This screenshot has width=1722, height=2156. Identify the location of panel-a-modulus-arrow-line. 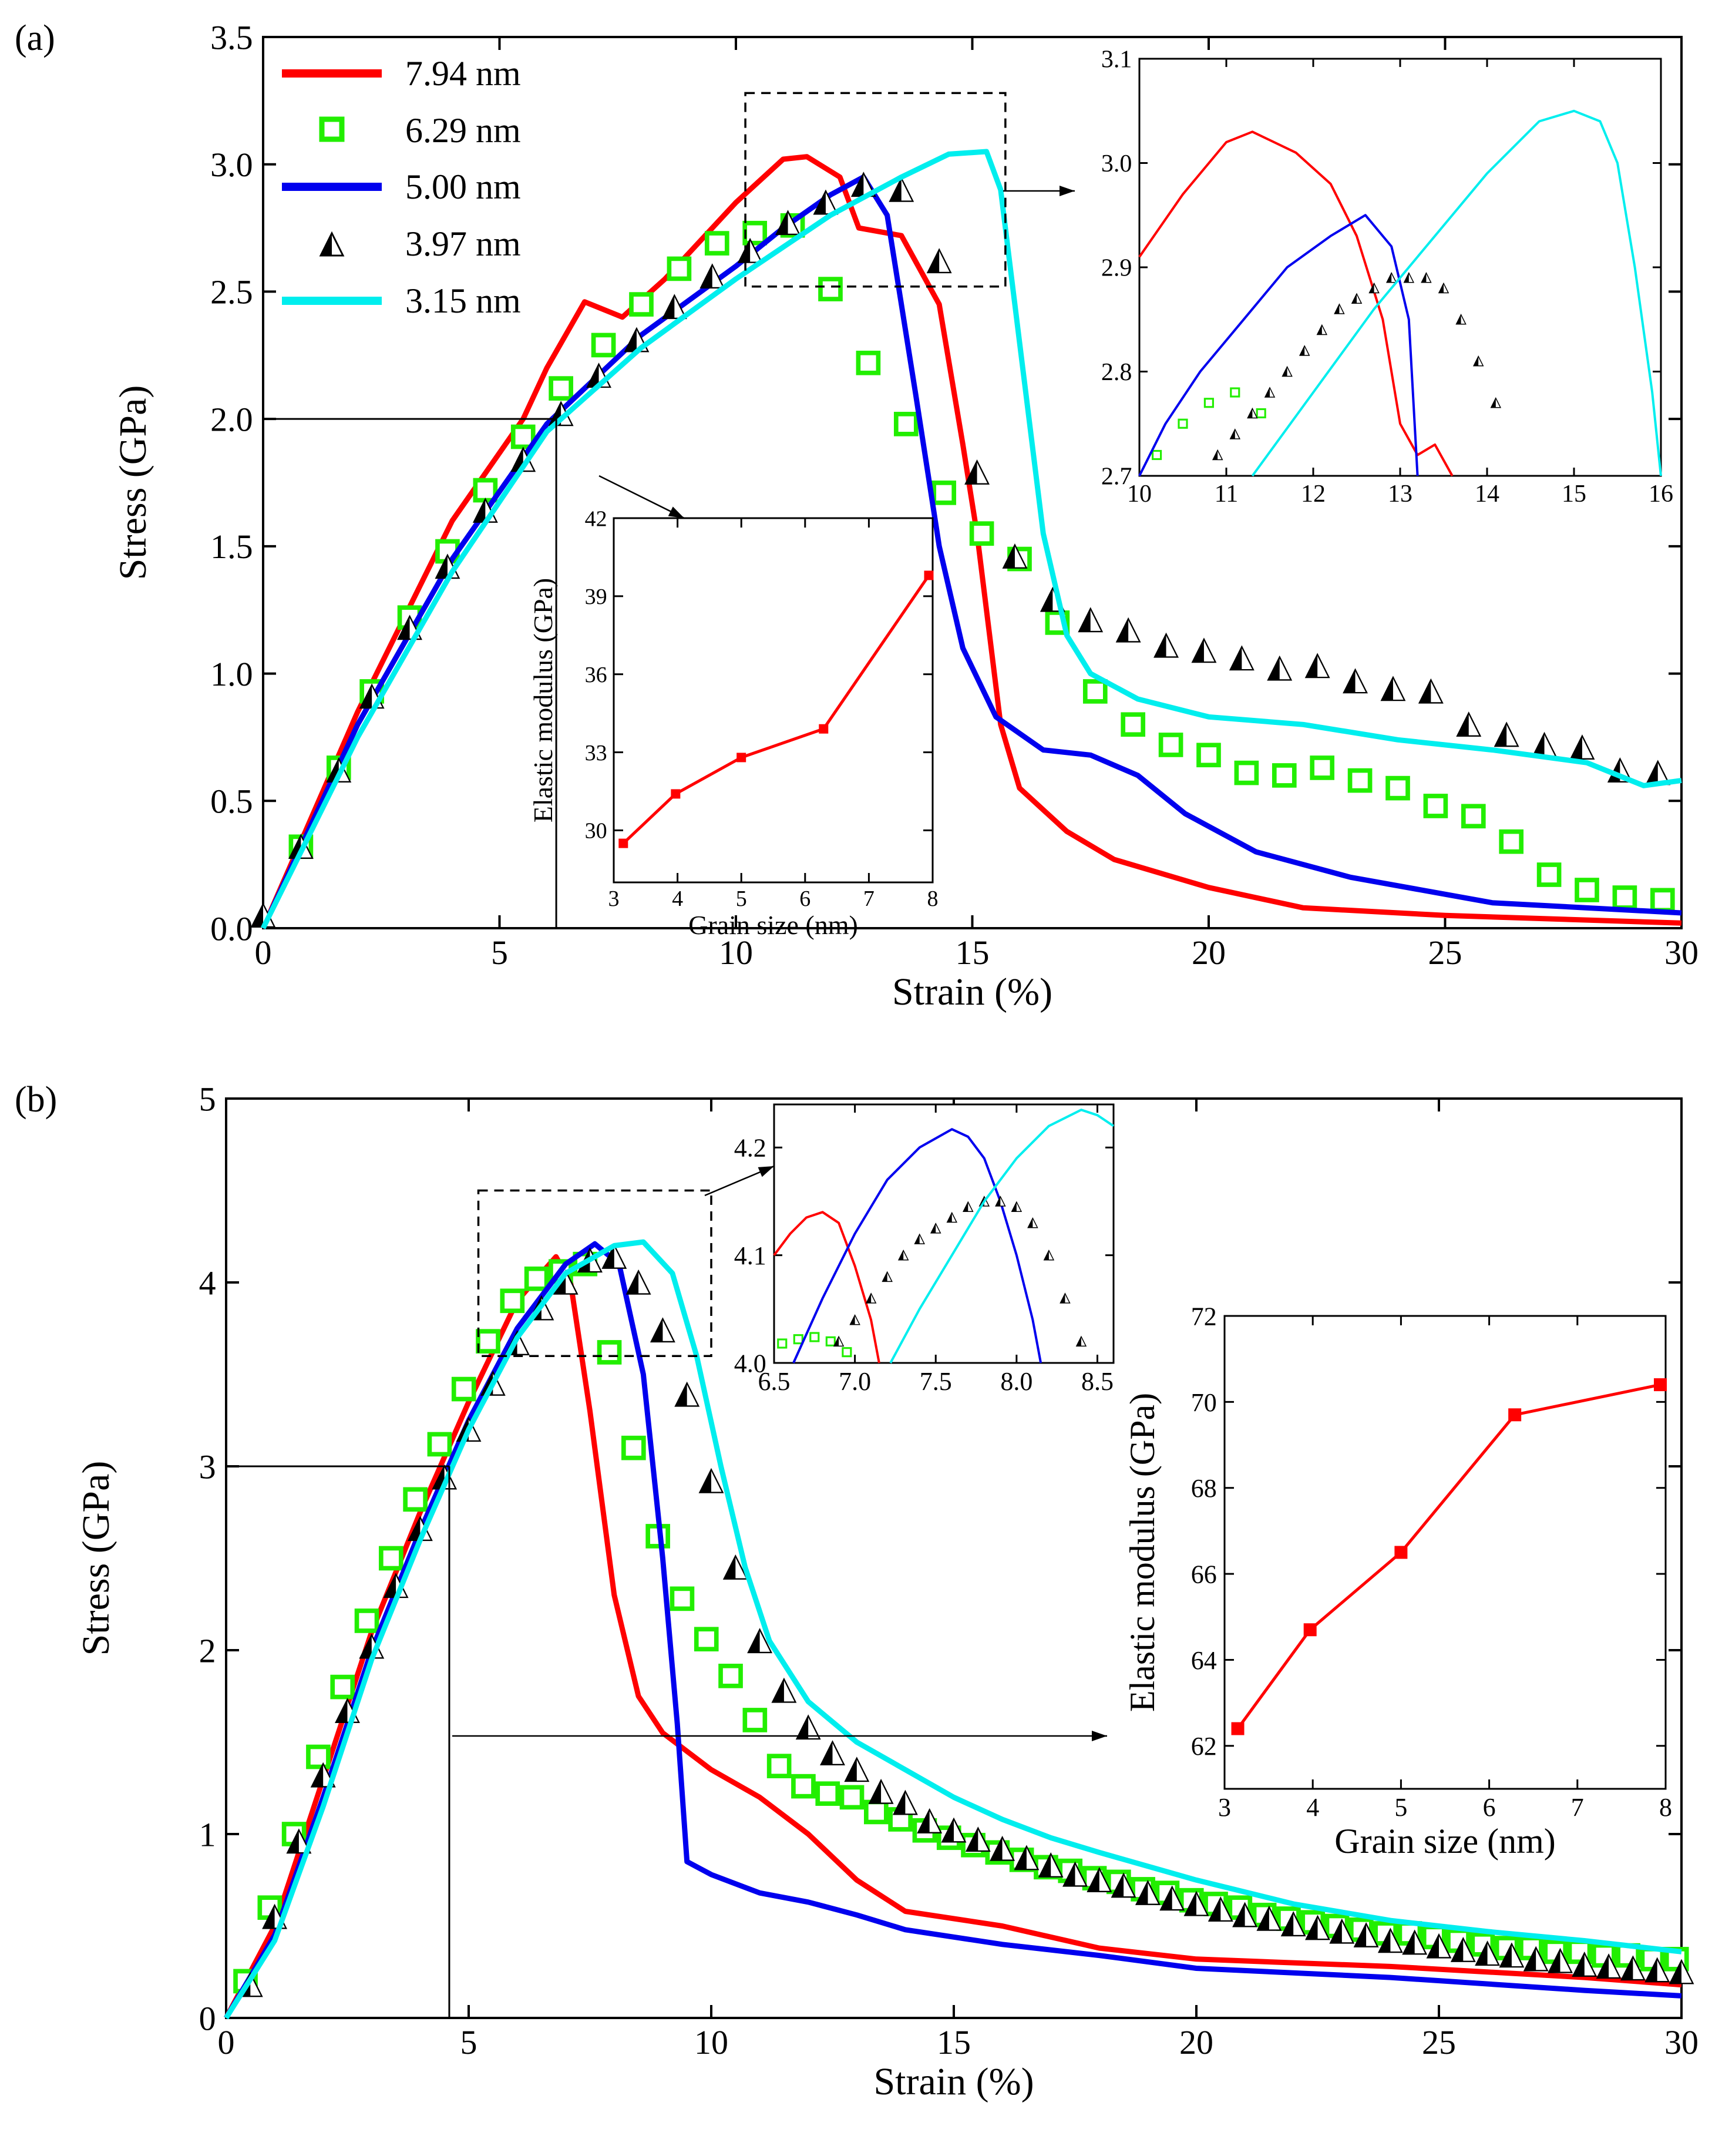
(641, 497).